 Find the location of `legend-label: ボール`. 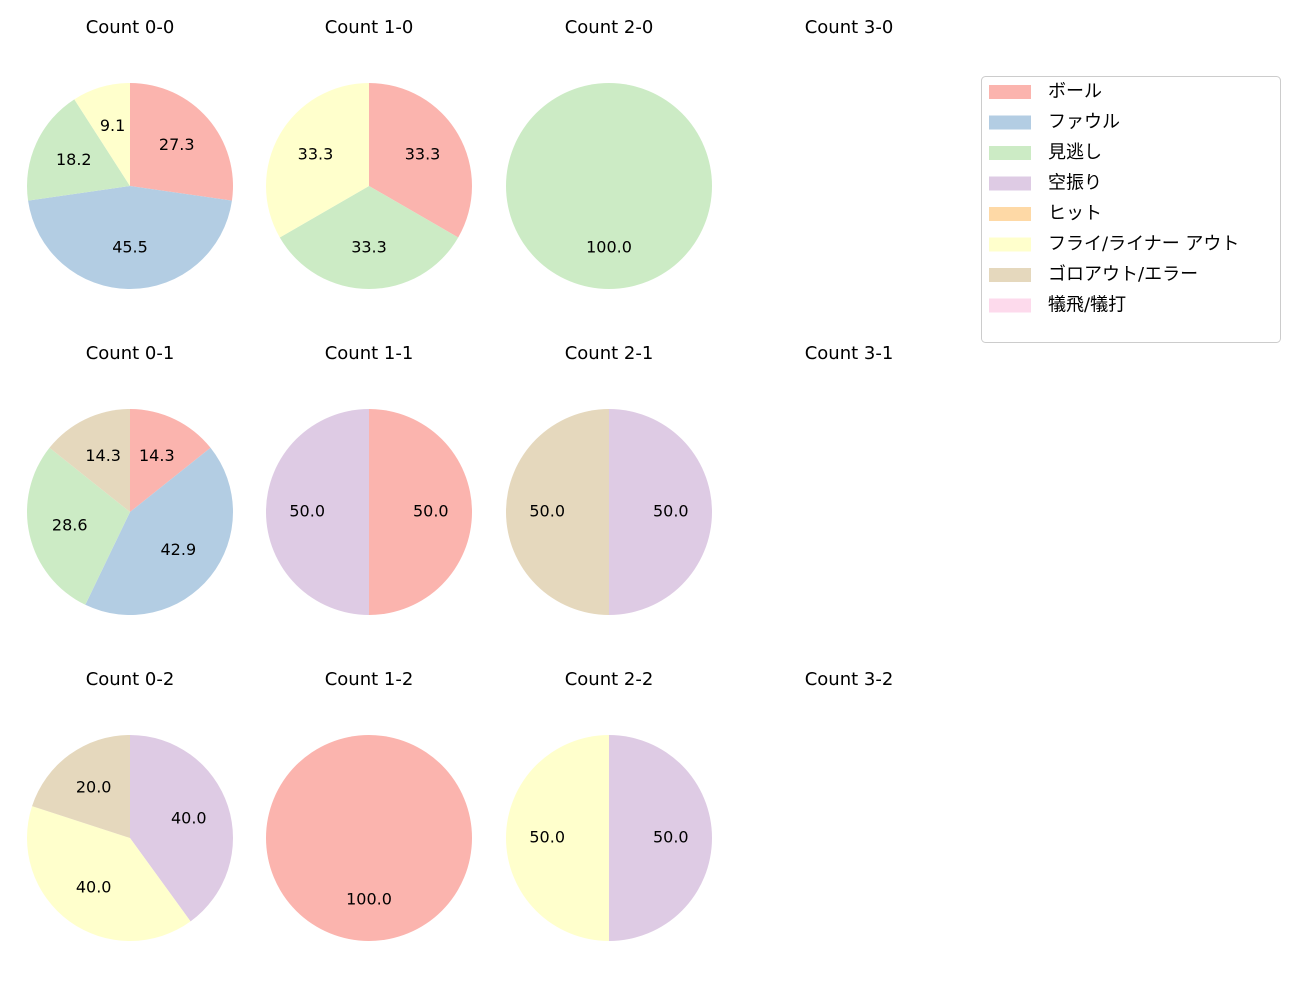

legend-label: ボール is located at coordinates (1075, 91).